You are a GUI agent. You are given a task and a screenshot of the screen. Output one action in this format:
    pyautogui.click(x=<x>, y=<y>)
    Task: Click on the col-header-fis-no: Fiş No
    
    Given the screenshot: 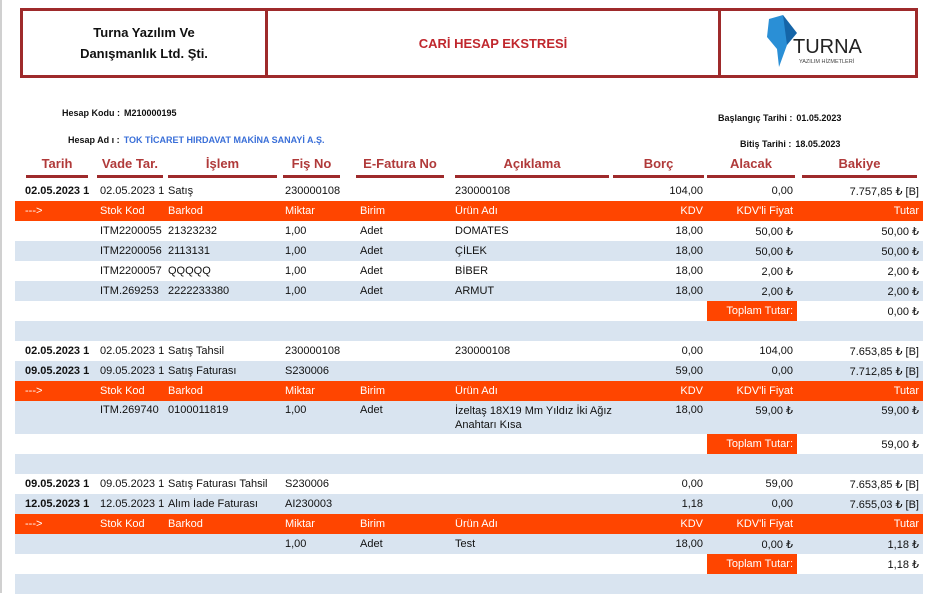 What is the action you would take?
    pyautogui.click(x=311, y=167)
    